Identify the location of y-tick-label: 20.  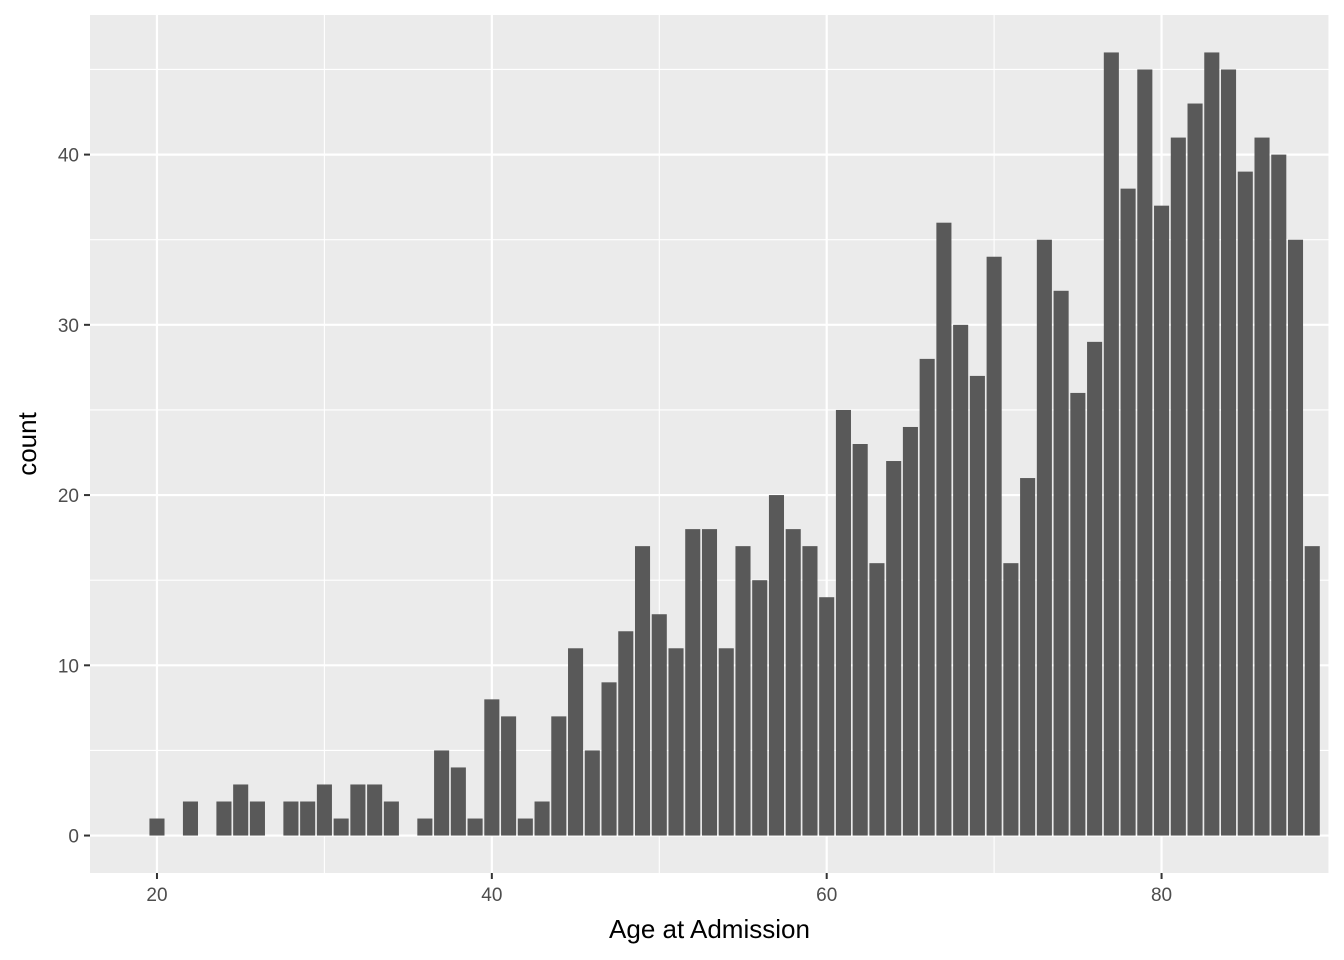
(68, 496).